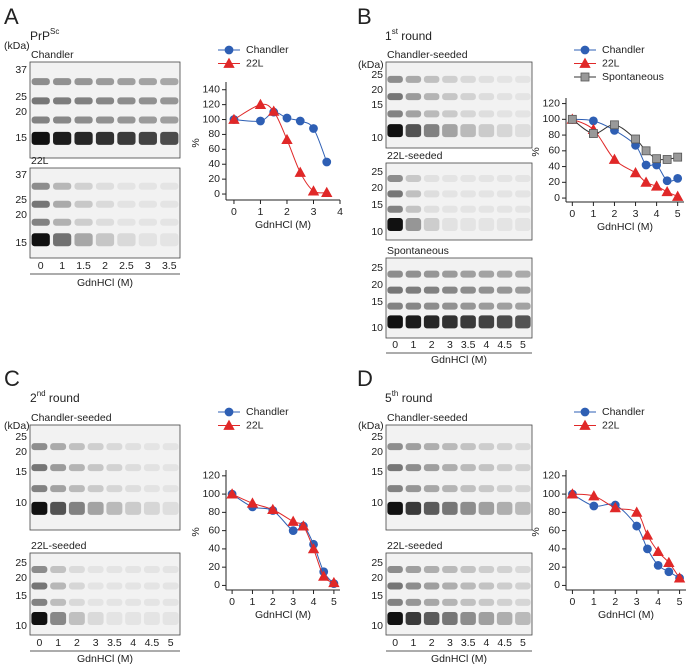 The width and height of the screenshot is (694, 666). Describe the element at coordinates (255, 63) in the screenshot. I see `legend-label: 22L` at that location.